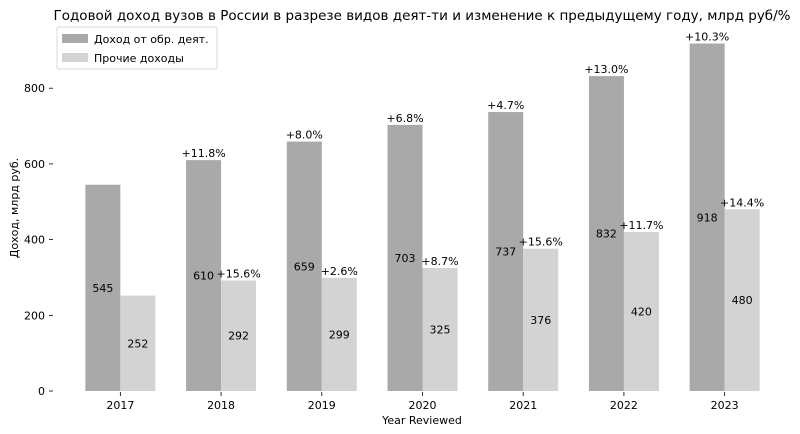  Describe the element at coordinates (606, 69) in the screenshot. I see `change-label: +13.0%` at that location.